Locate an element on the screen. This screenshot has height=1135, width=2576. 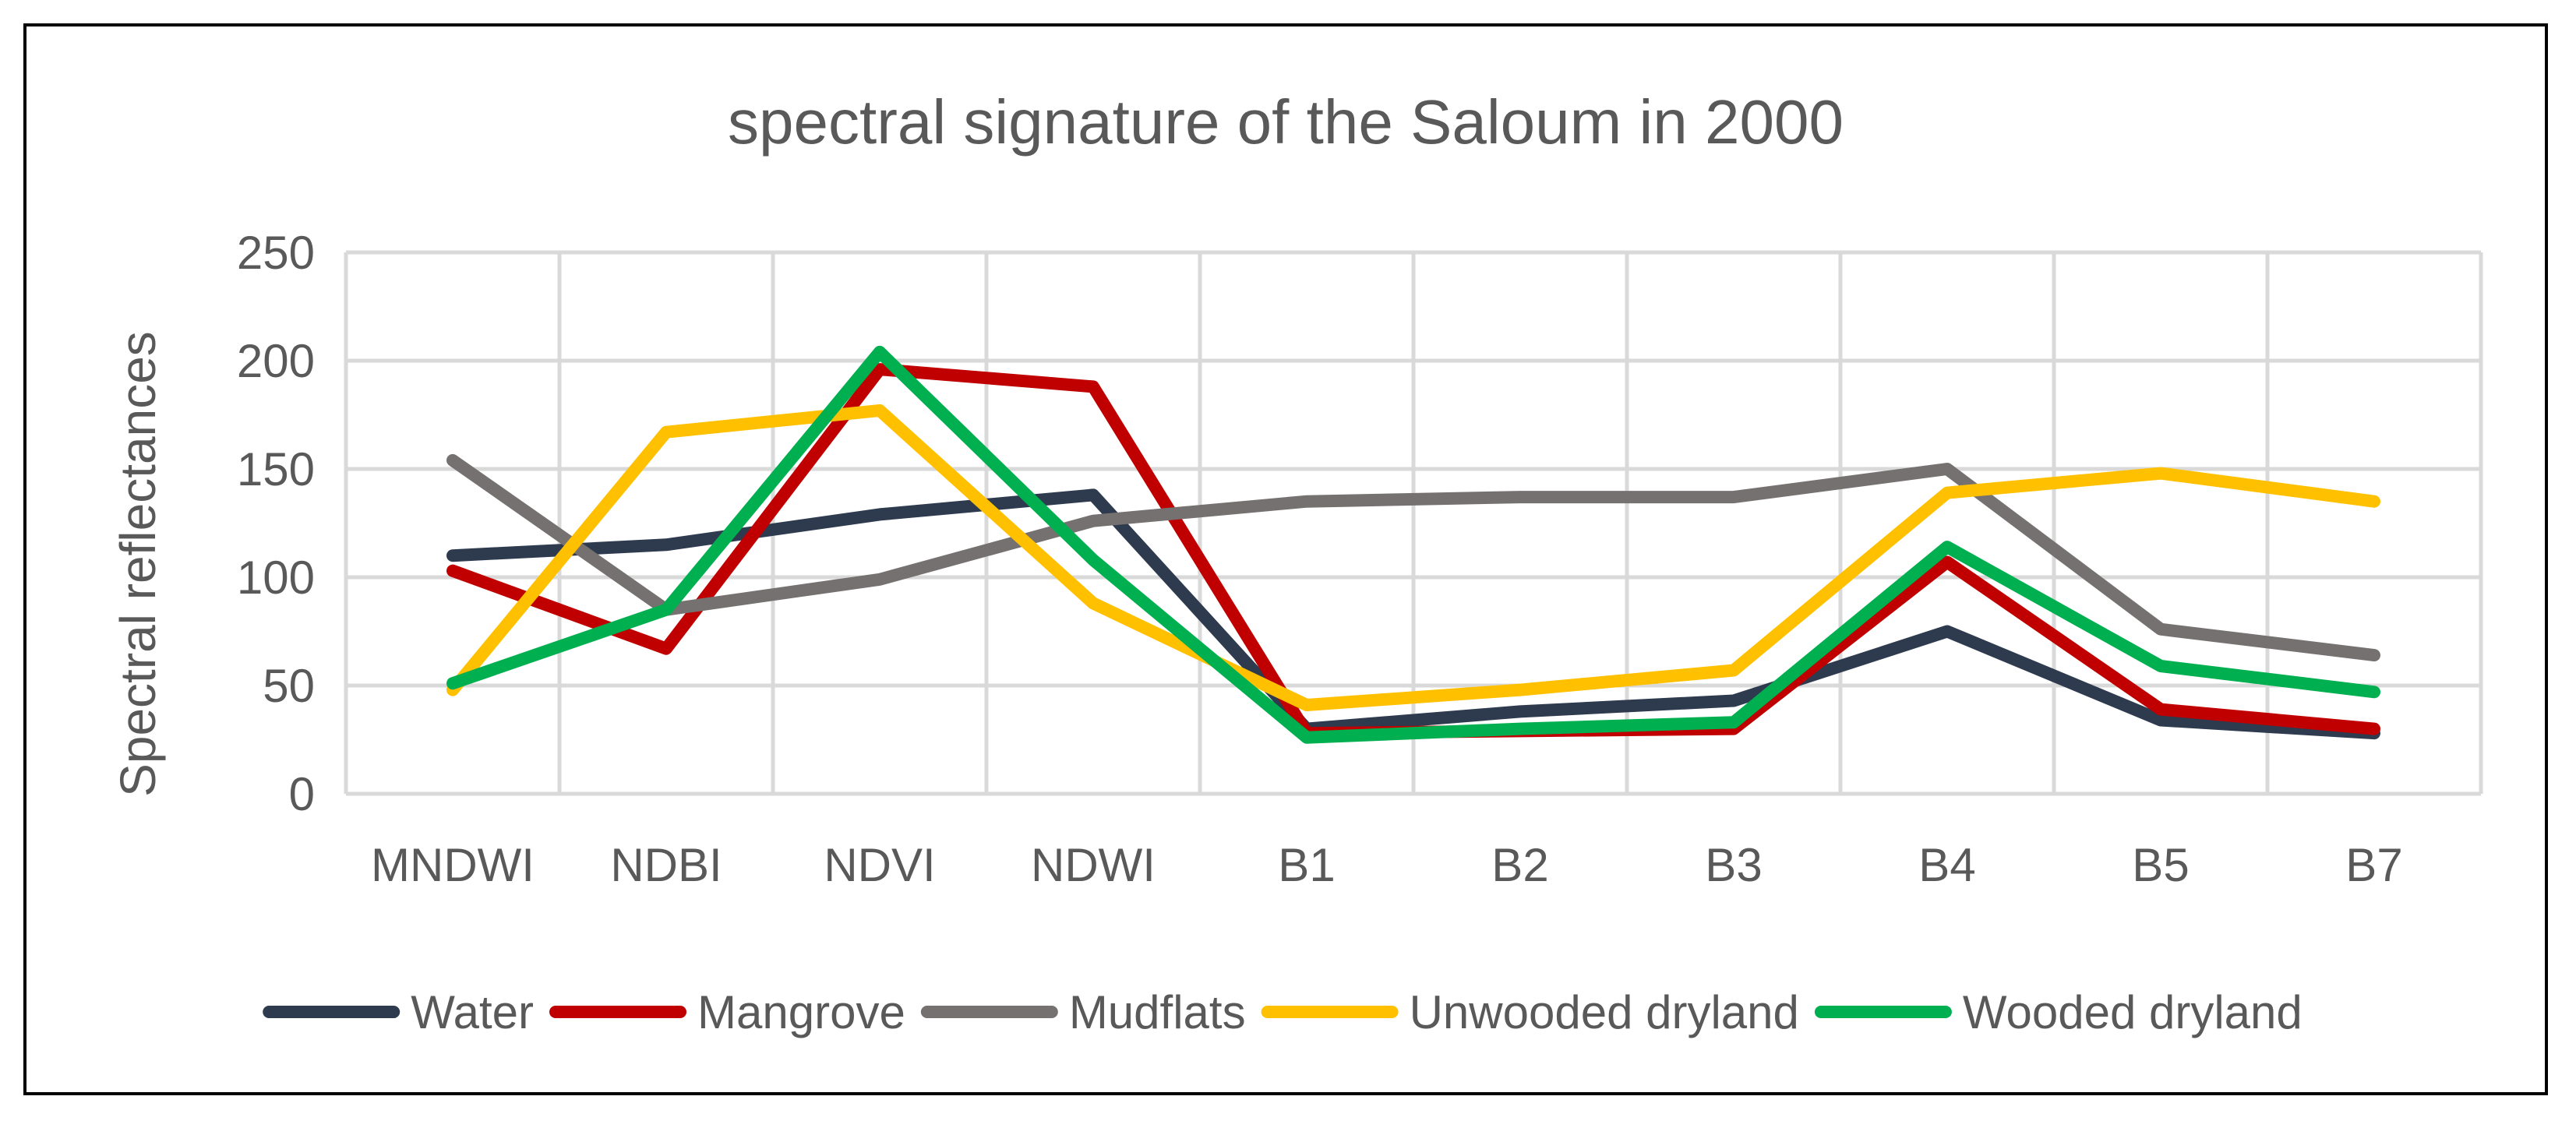
x-tick-label: NDVI is located at coordinates (879, 865).